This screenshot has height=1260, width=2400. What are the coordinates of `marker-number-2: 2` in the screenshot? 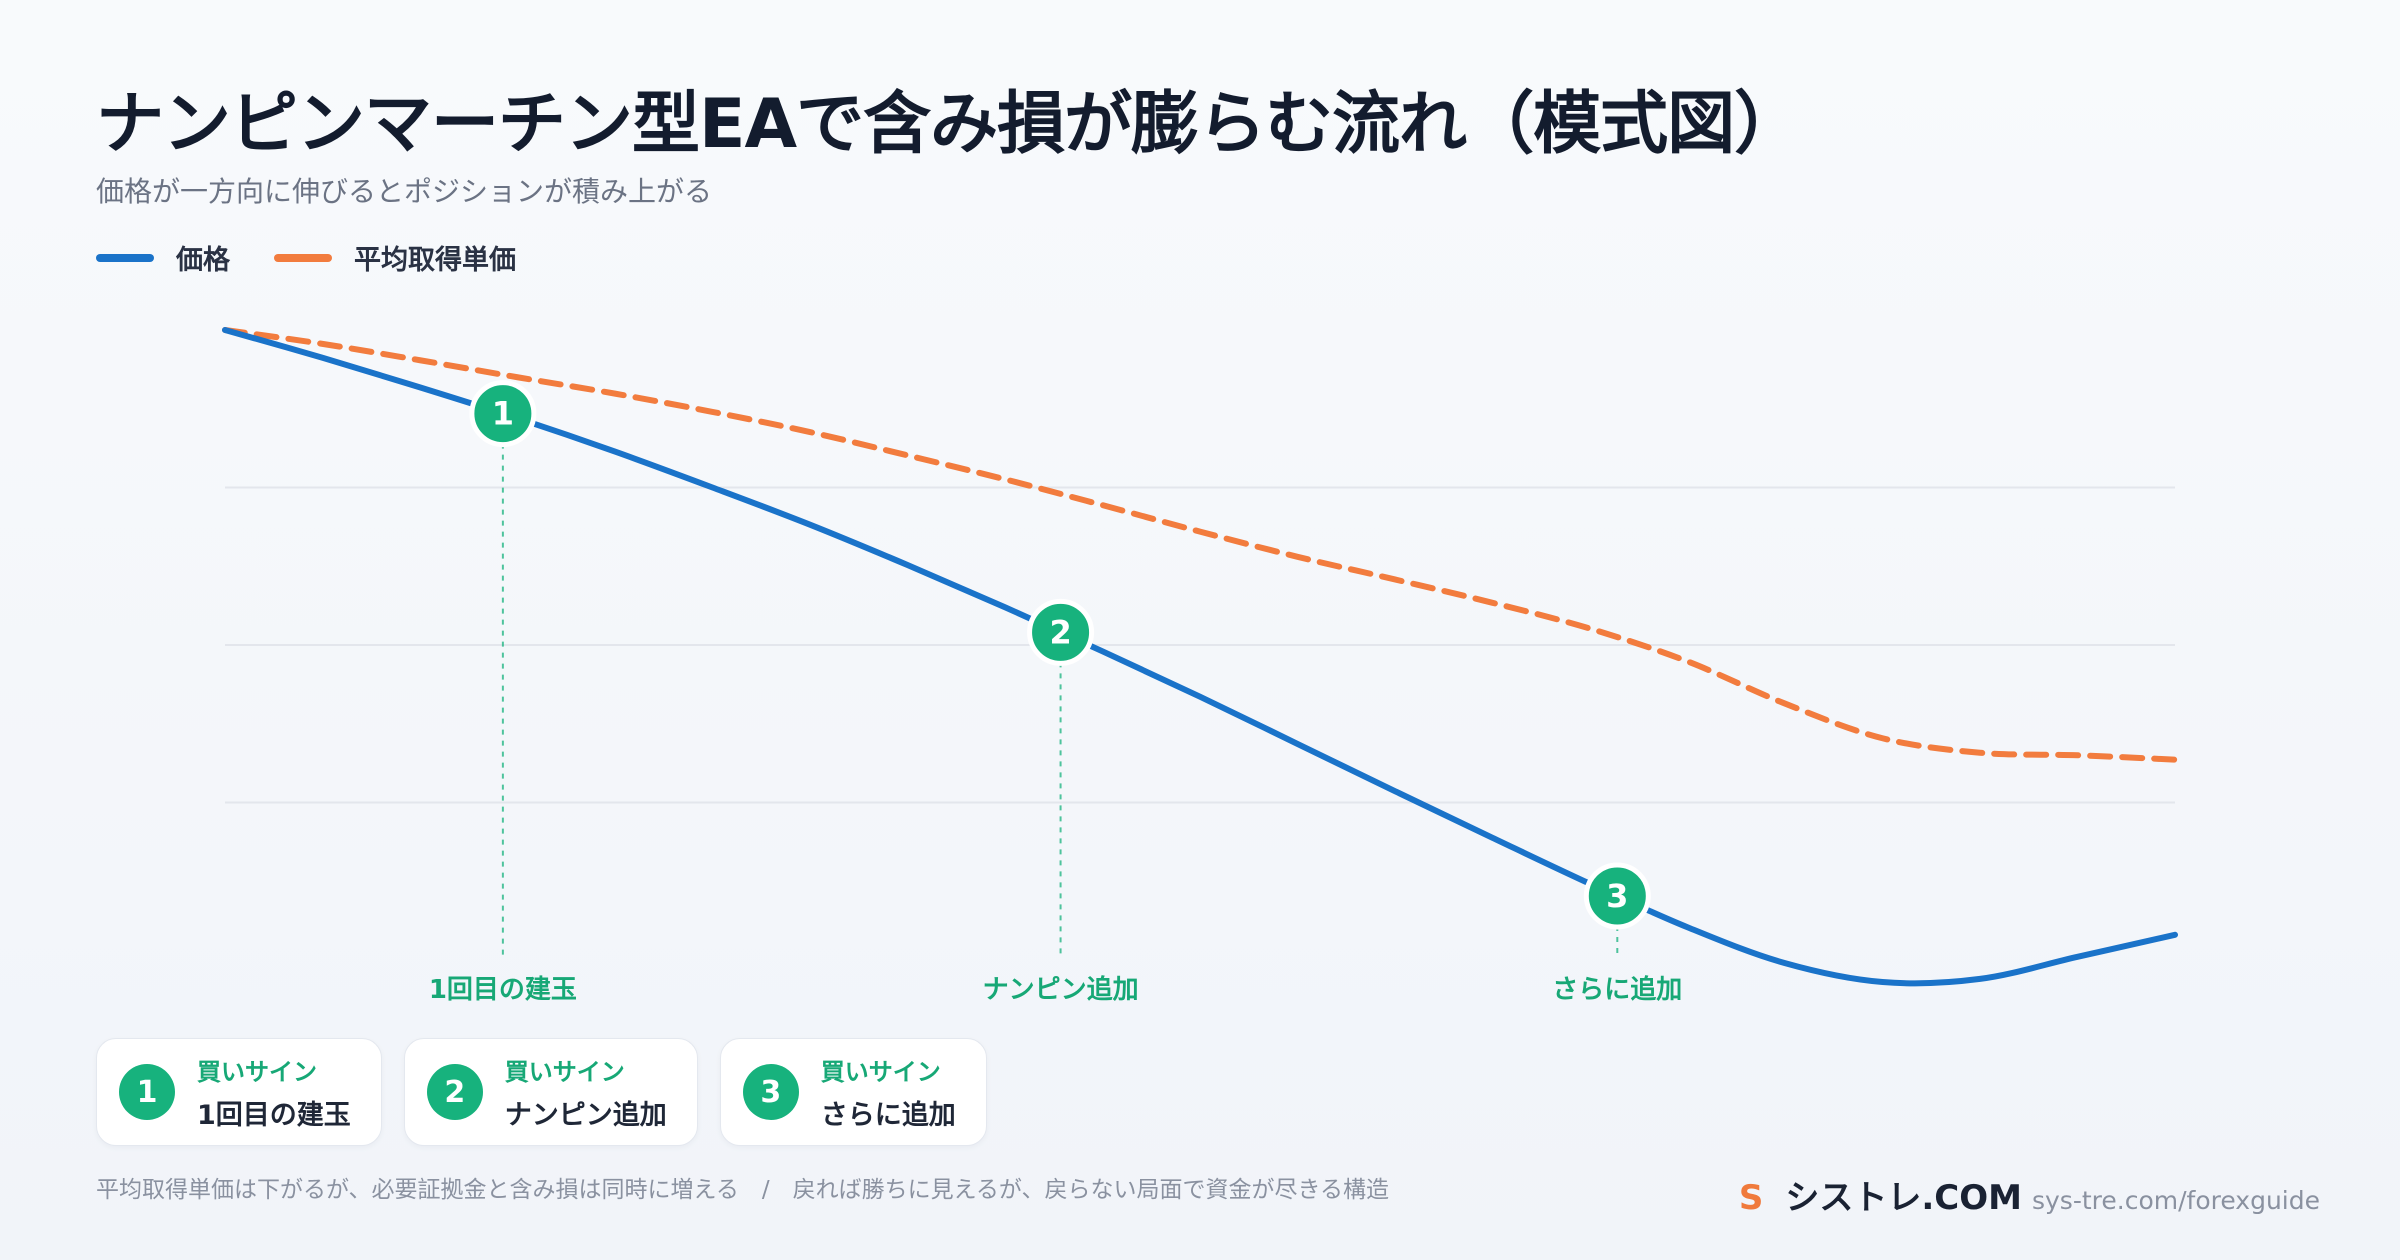 It's located at (1060, 632).